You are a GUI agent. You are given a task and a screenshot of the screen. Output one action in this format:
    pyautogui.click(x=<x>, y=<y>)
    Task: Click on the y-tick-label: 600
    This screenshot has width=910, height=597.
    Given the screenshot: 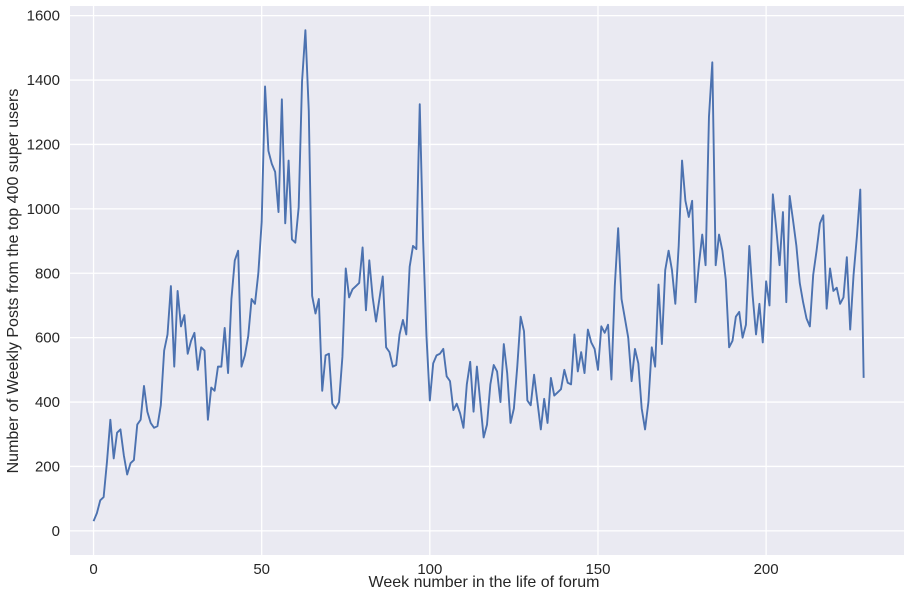 What is the action you would take?
    pyautogui.click(x=47, y=338)
    